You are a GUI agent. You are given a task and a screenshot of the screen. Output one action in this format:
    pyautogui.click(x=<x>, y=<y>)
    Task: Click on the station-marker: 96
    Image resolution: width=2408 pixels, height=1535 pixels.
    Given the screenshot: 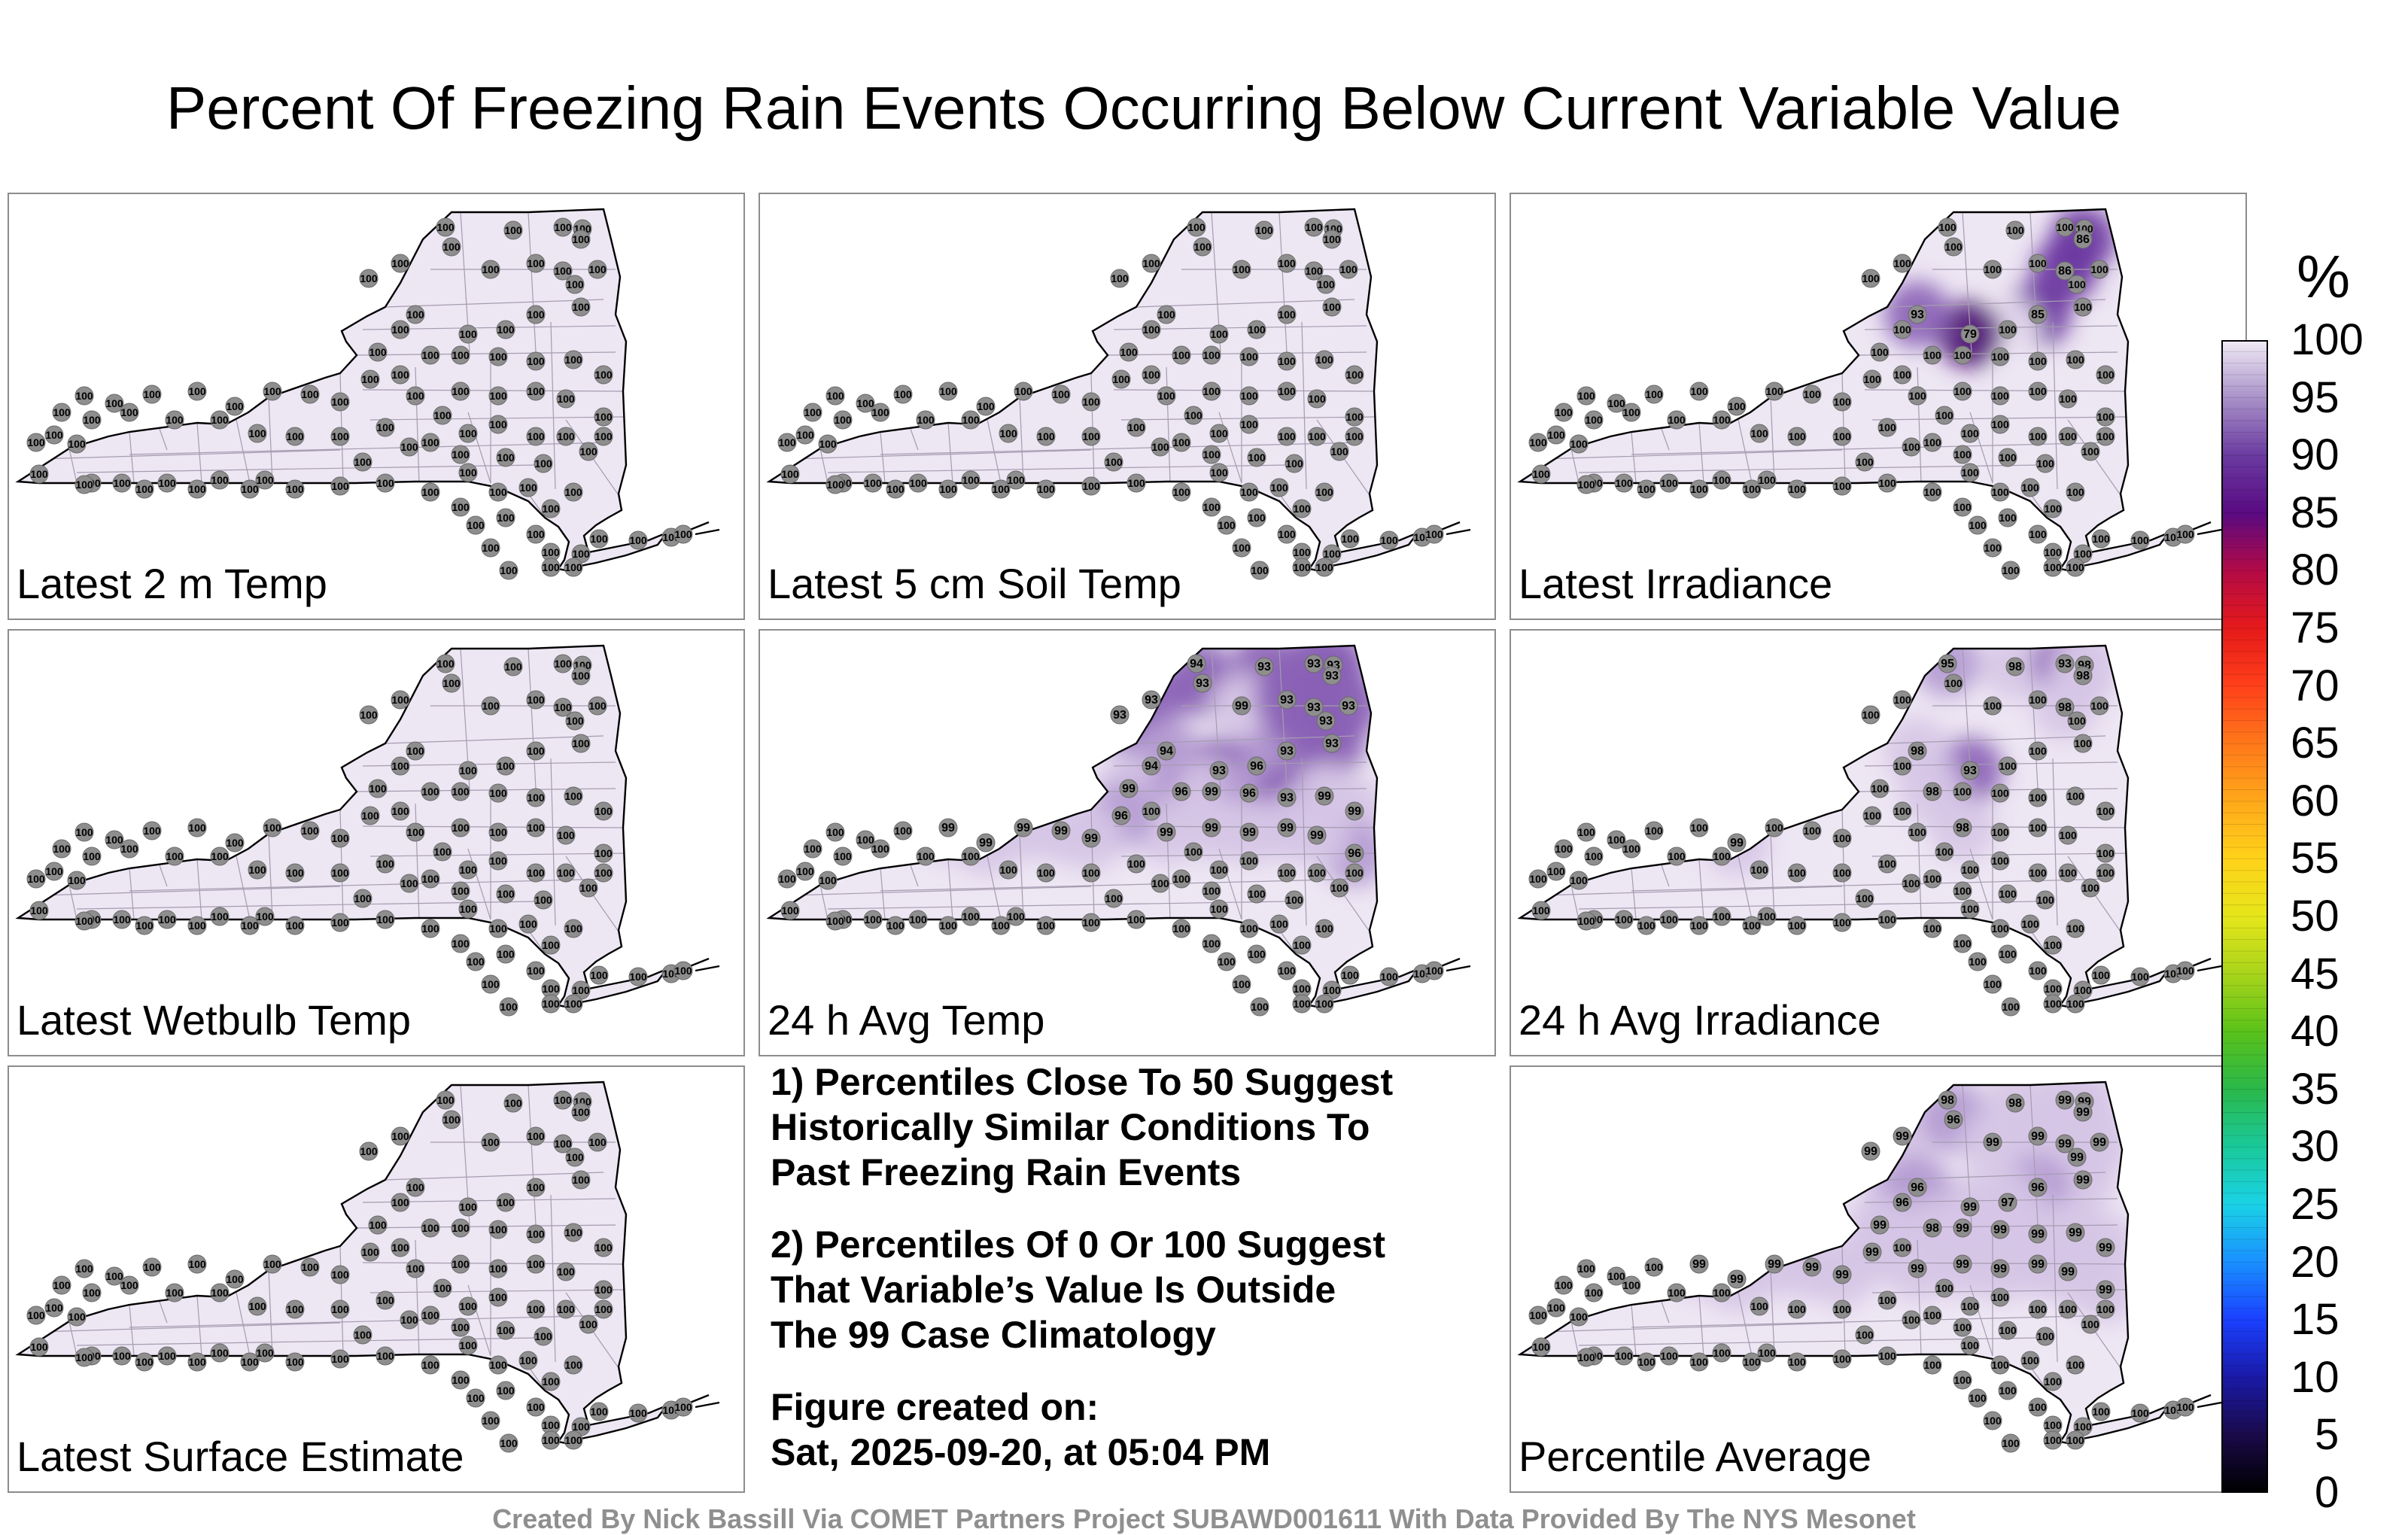 What is the action you would take?
    pyautogui.click(x=1256, y=766)
    